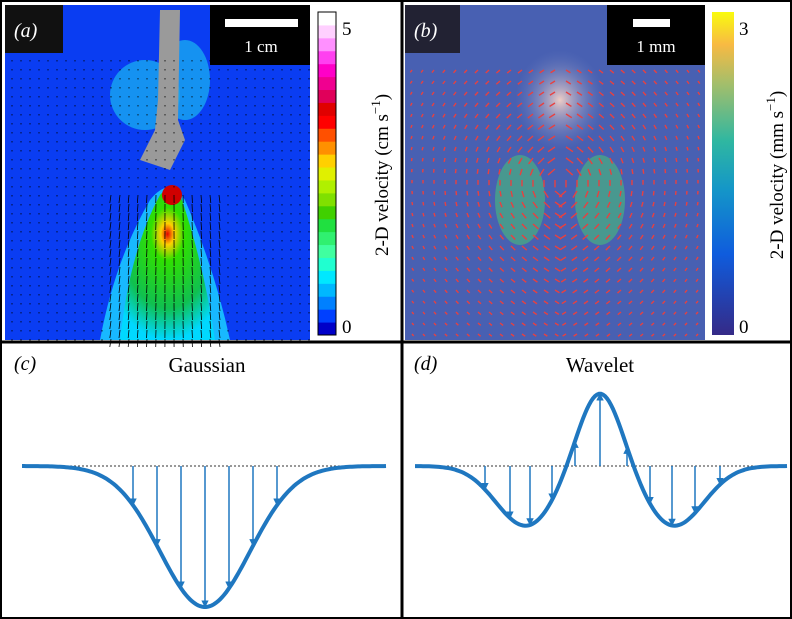 Image resolution: width=792 pixels, height=619 pixels. Describe the element at coordinates (380, 175) in the screenshot. I see `colorbar-title: 2-D velocity (cm s−1)` at that location.